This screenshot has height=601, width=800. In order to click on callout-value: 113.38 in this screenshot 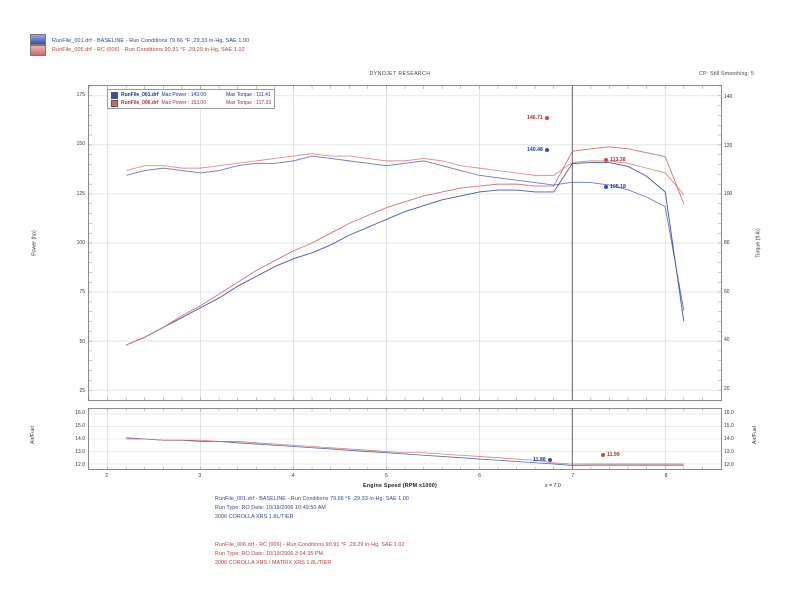, I will do `click(618, 160)`.